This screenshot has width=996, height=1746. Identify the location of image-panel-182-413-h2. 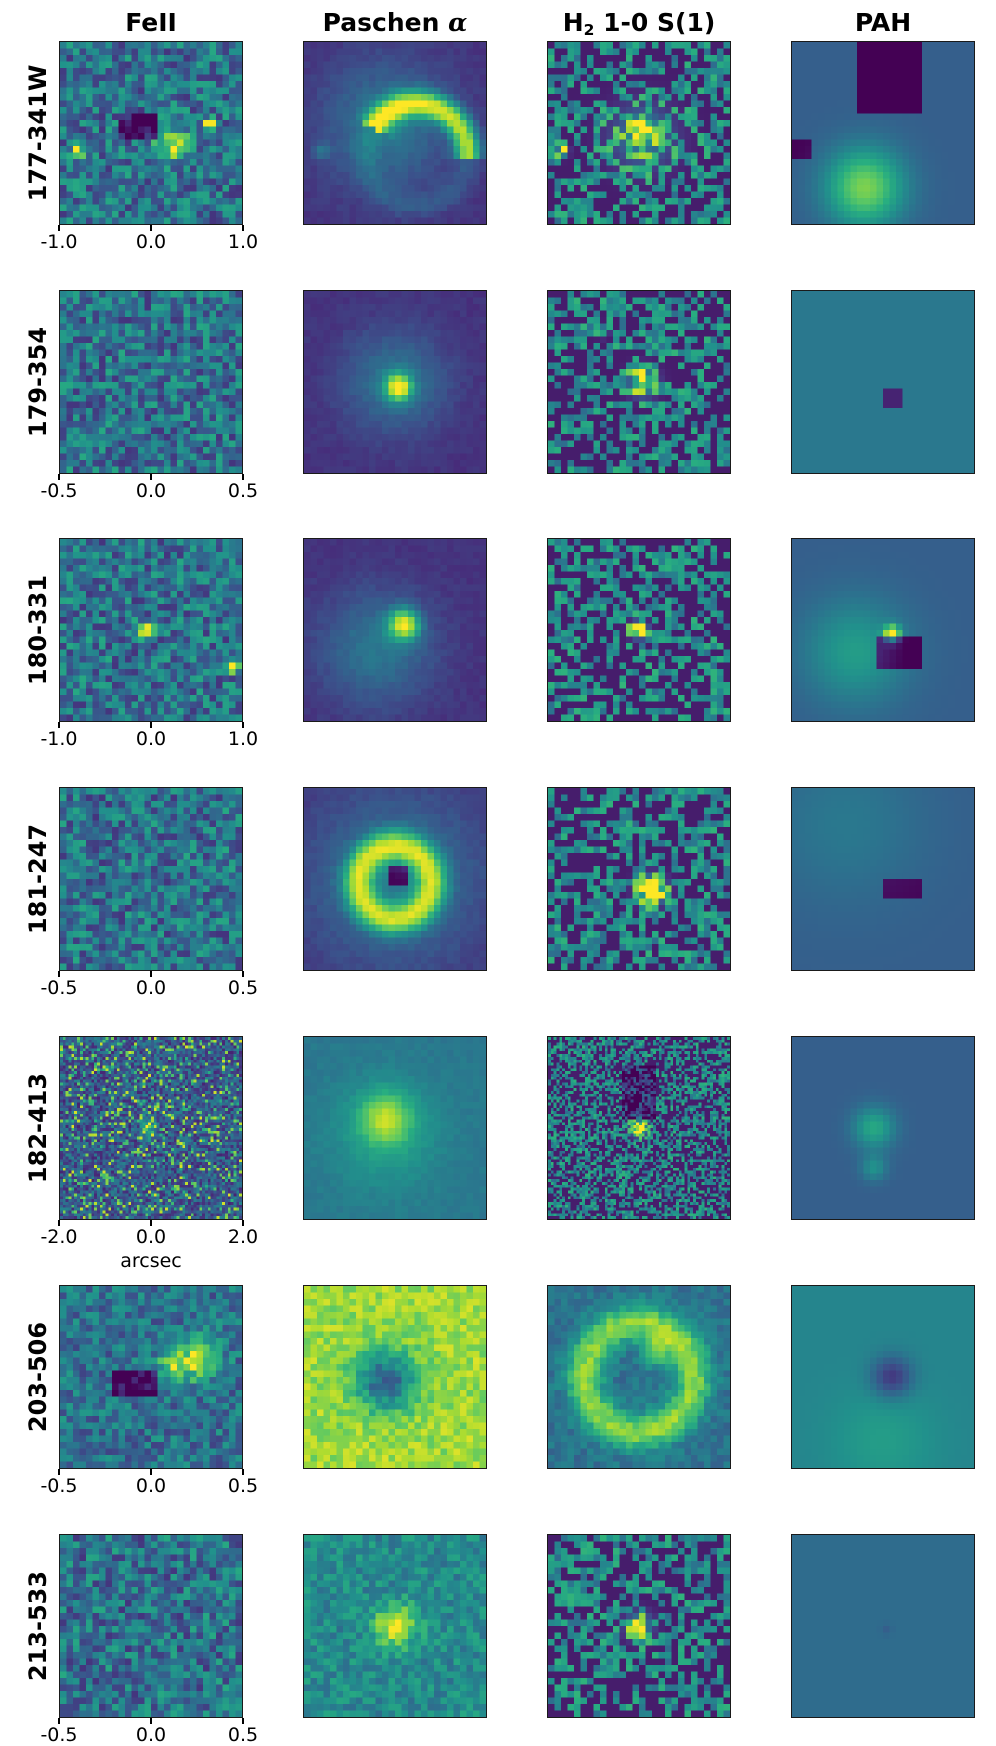
(639, 1128).